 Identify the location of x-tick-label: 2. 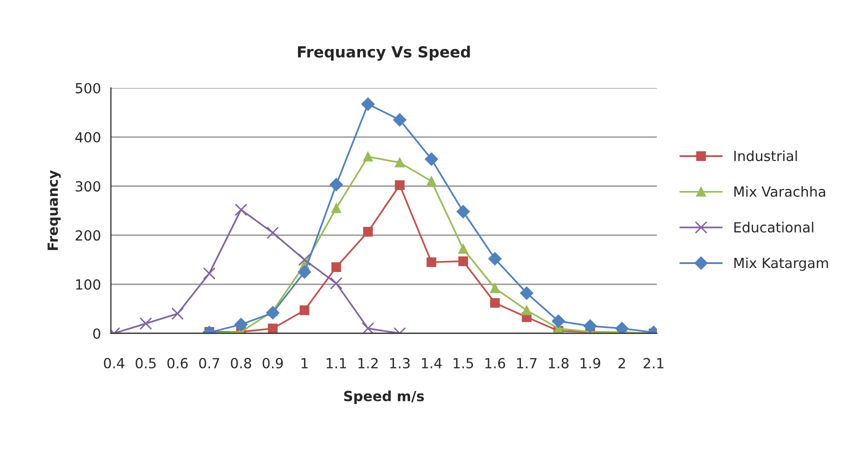
(621, 363).